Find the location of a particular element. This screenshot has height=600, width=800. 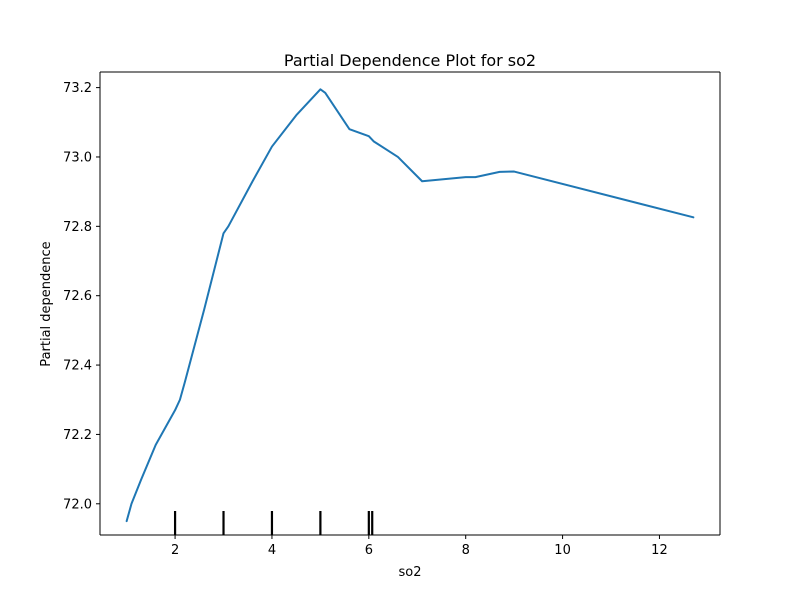

x-tick-label: 8 is located at coordinates (466, 550).